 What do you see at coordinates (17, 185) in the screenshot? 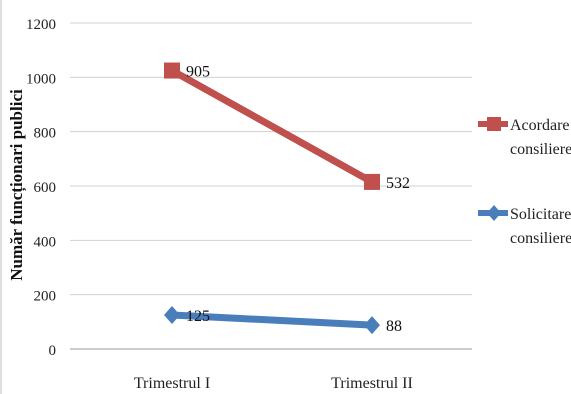
I see `y-axis-label: Număr funcționari publici` at bounding box center [17, 185].